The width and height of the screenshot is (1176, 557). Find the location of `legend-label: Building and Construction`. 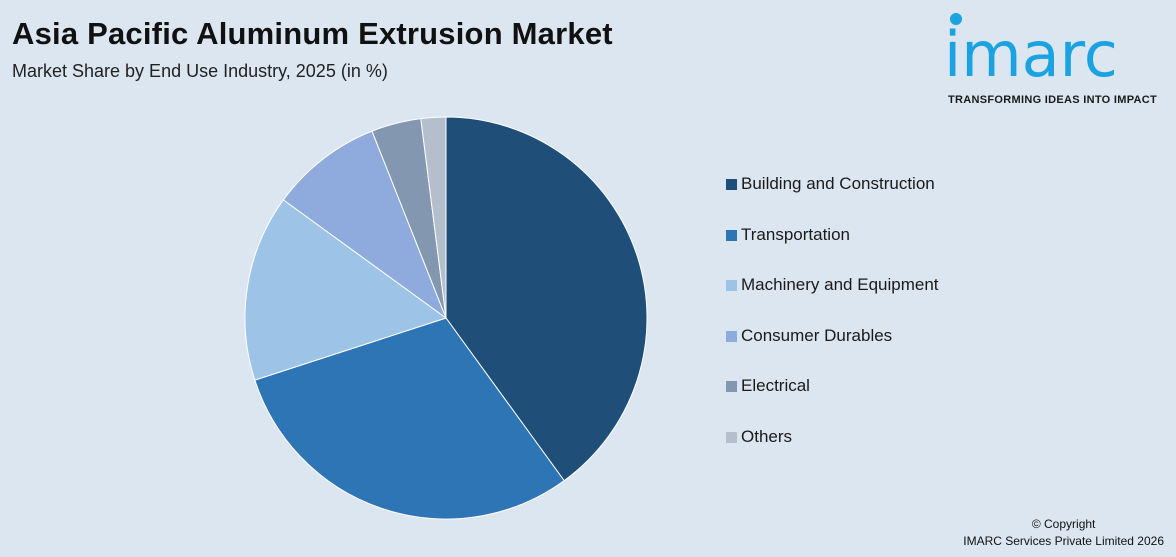

legend-label: Building and Construction is located at coordinates (838, 183).